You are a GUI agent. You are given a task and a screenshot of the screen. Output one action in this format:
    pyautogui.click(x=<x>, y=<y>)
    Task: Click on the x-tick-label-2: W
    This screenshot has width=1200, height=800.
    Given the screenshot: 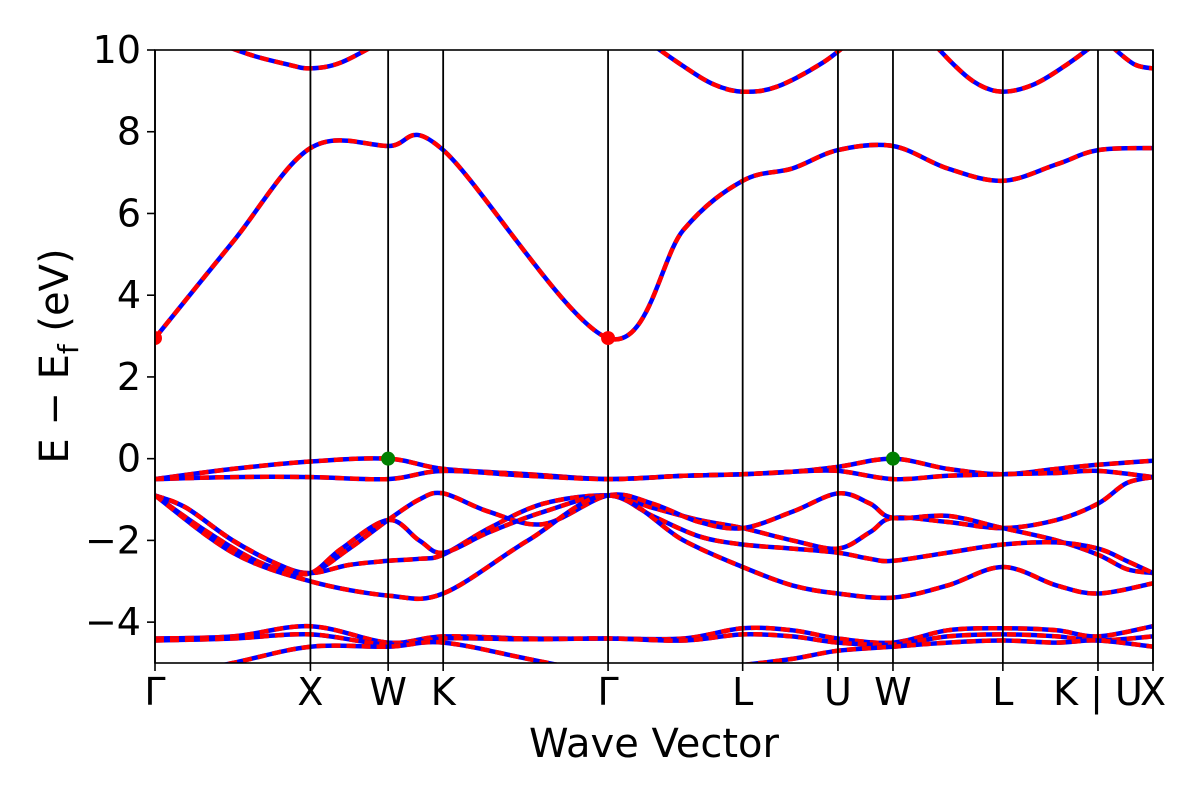 What is the action you would take?
    pyautogui.click(x=388, y=692)
    